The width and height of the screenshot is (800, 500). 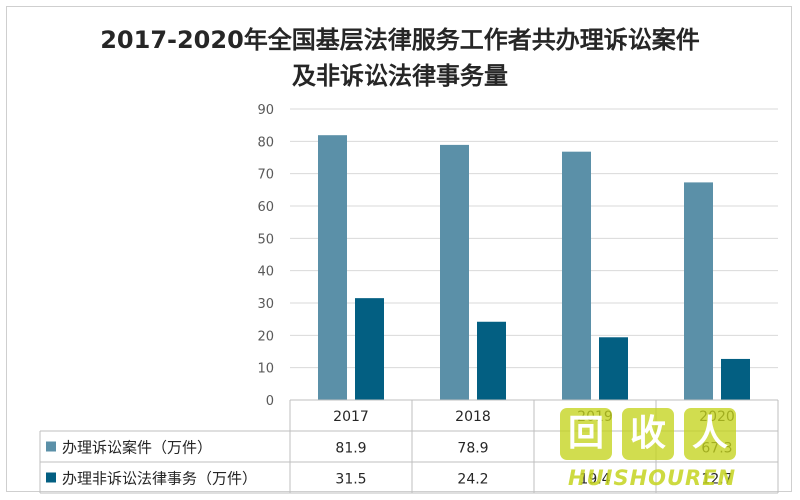 What do you see at coordinates (265, 369) in the screenshot?
I see `y-tick-label: 10` at bounding box center [265, 369].